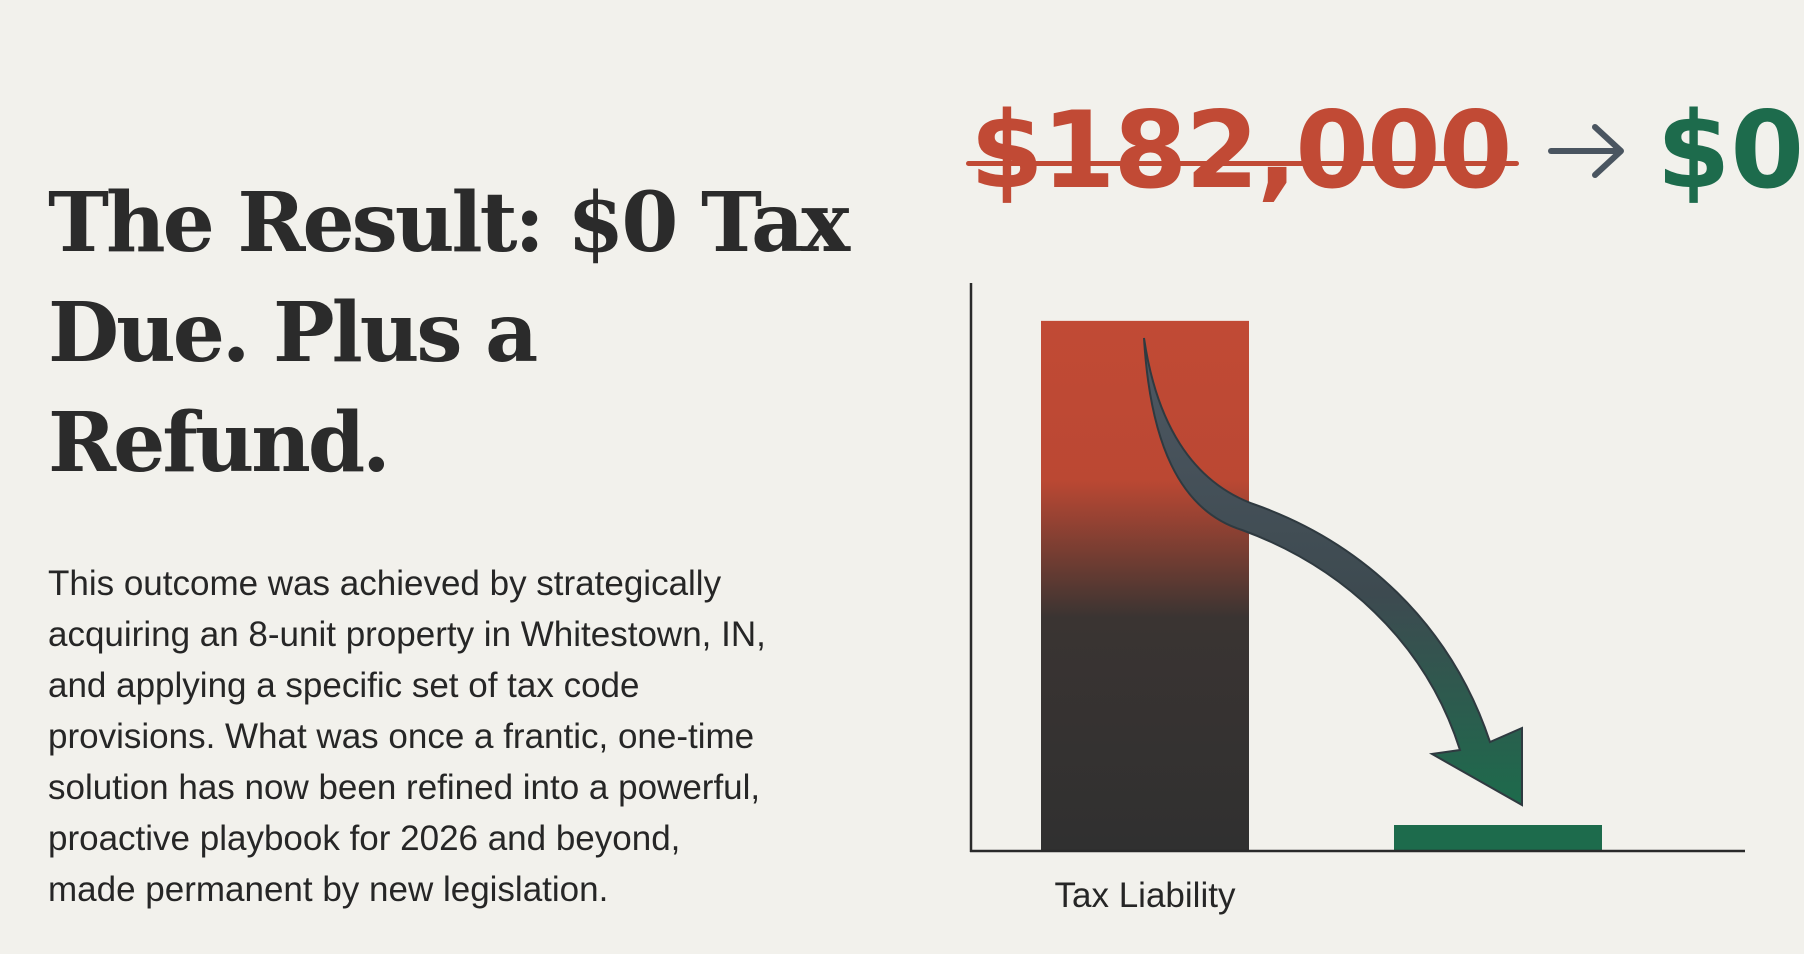  I want to click on body-line: made permanent by new legislation., so click(328, 889).